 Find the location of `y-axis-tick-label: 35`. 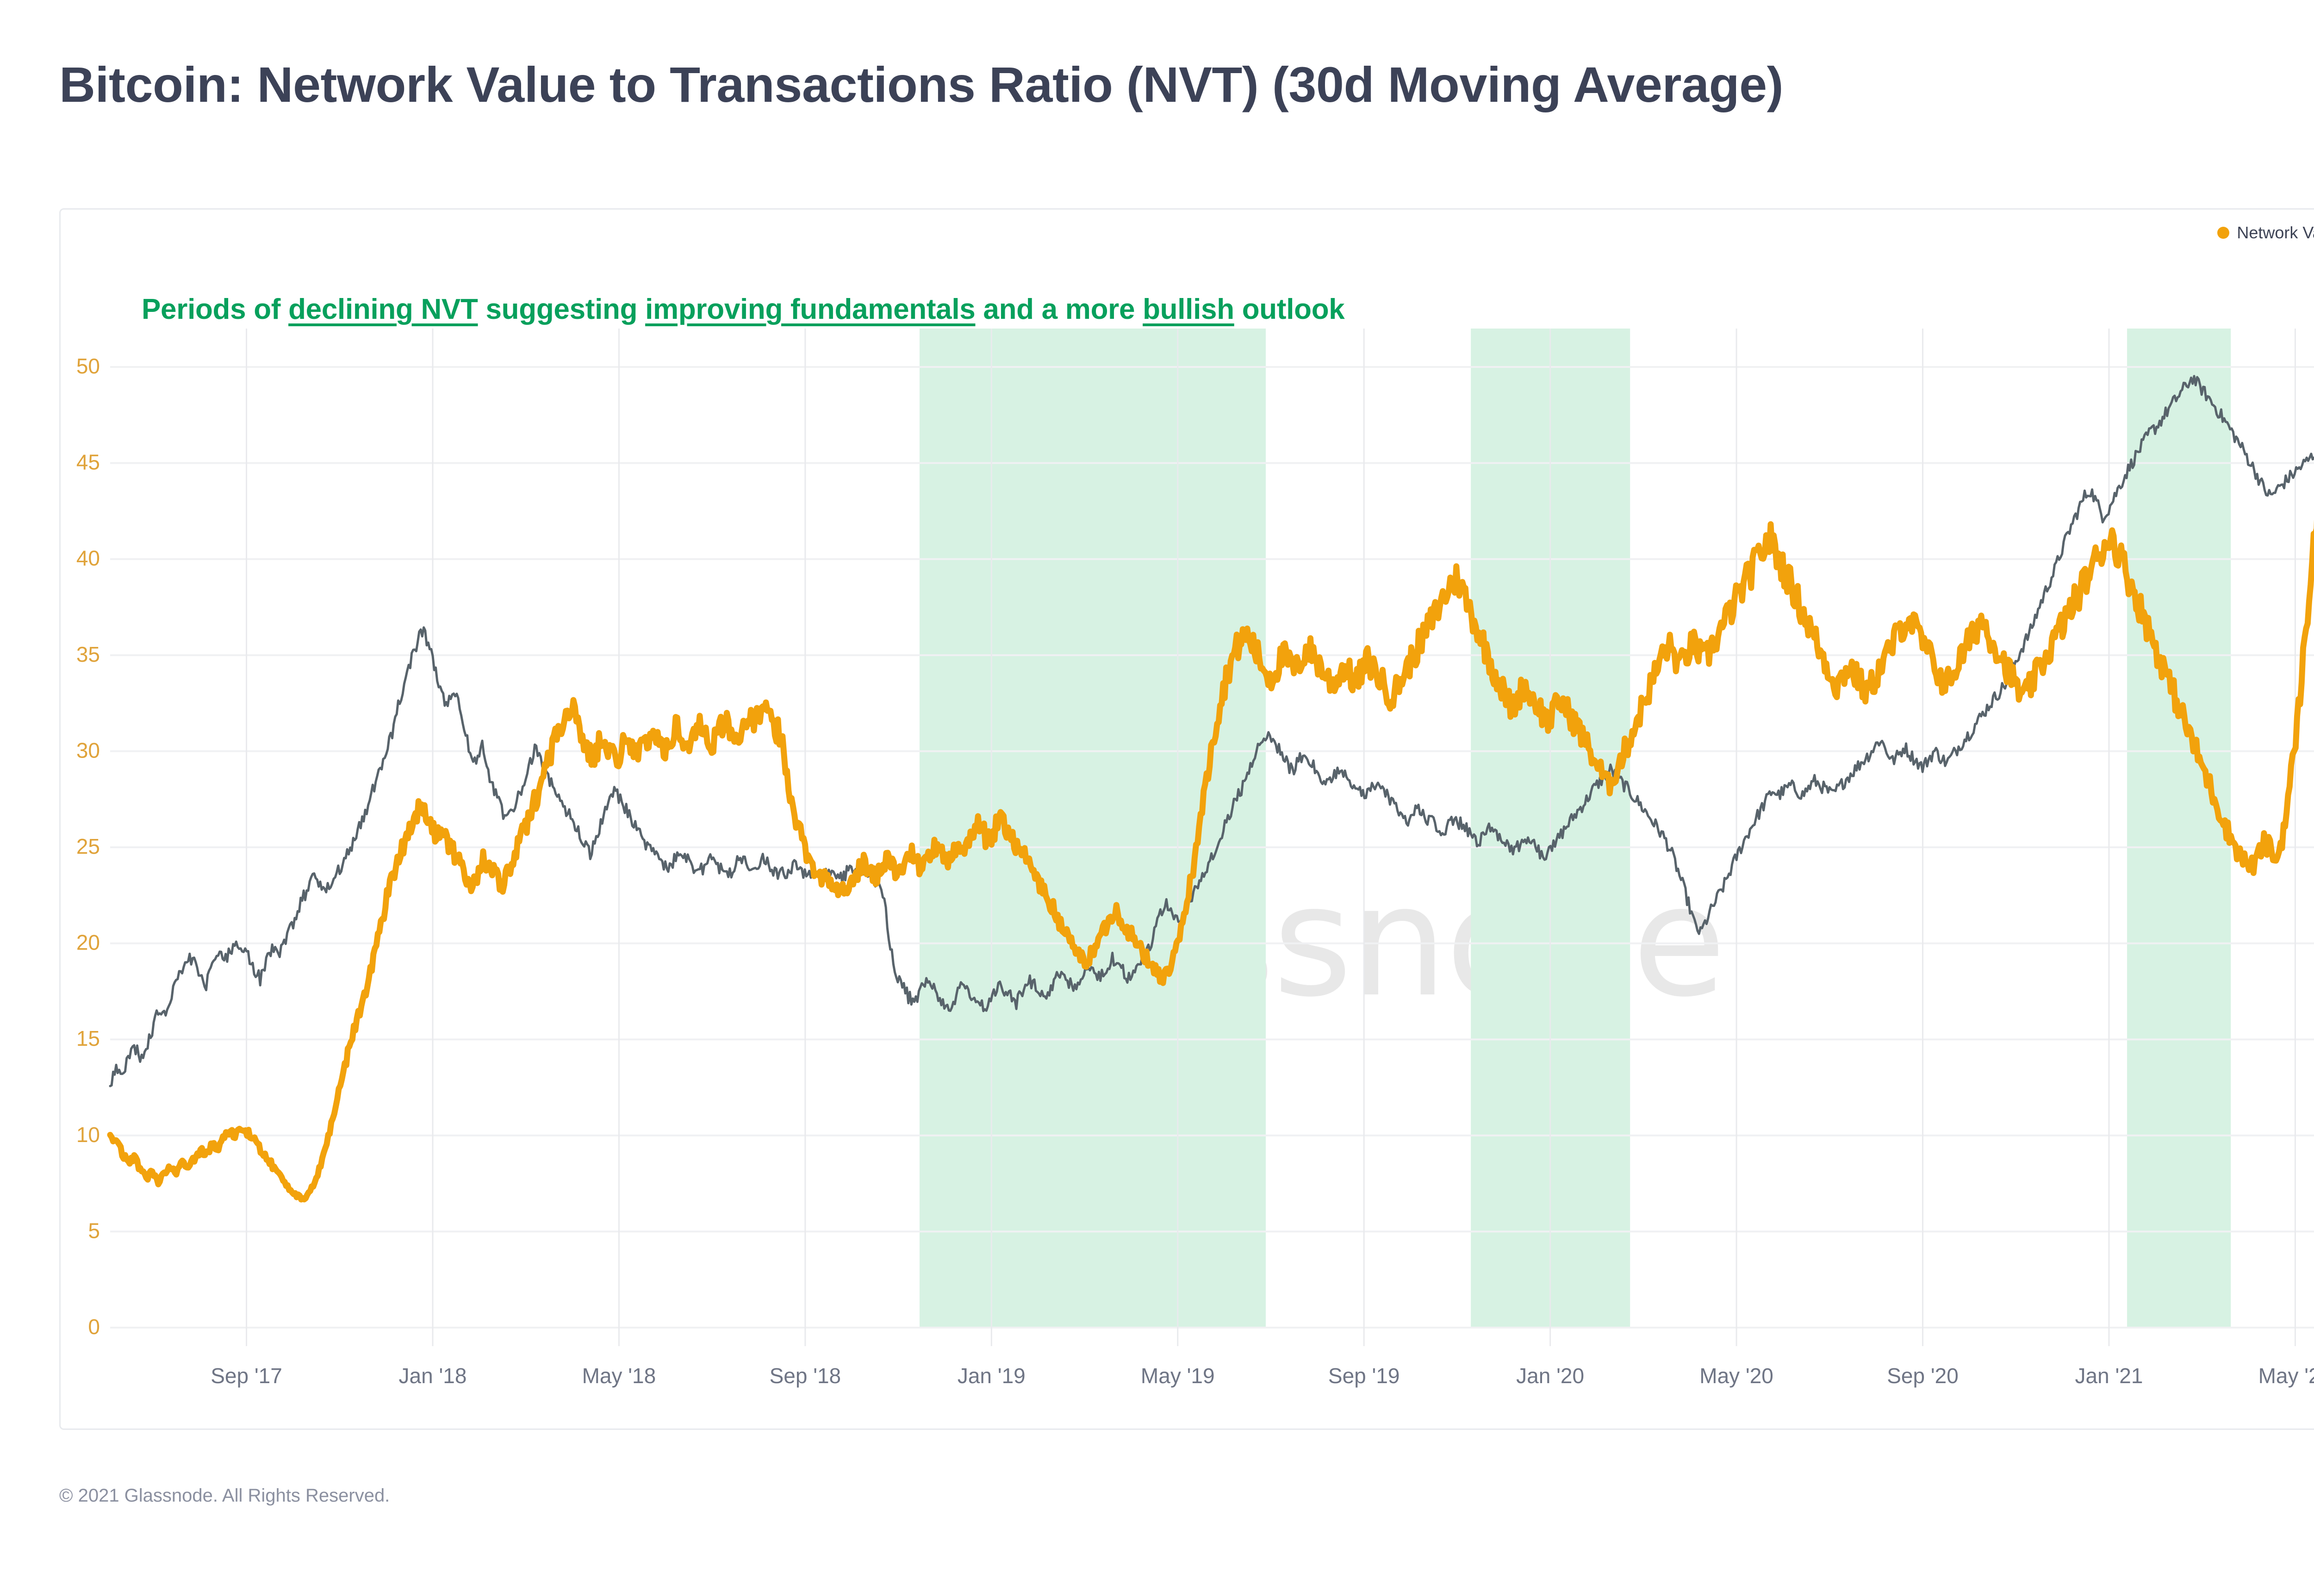

y-axis-tick-label: 35 is located at coordinates (88, 654).